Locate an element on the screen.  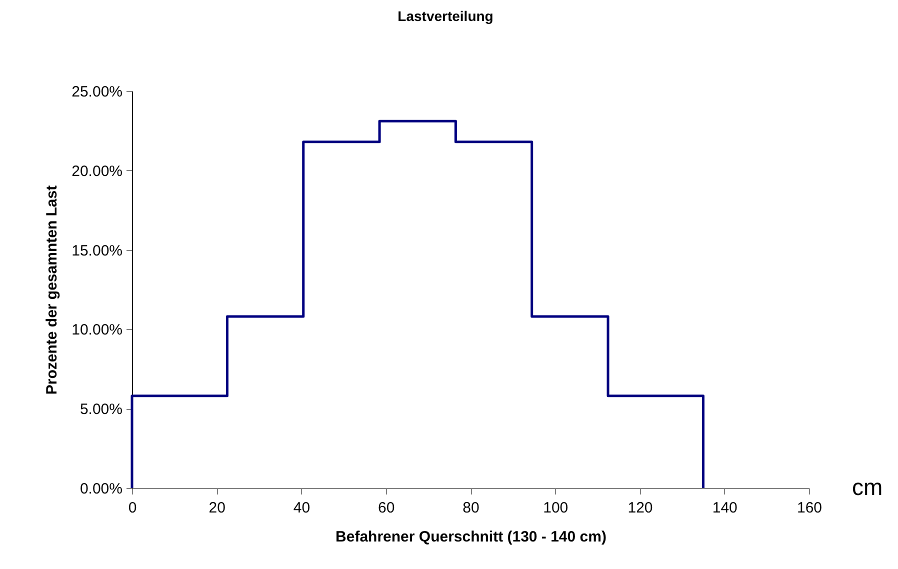
y-tick-label: 5.00% is located at coordinates (101, 409).